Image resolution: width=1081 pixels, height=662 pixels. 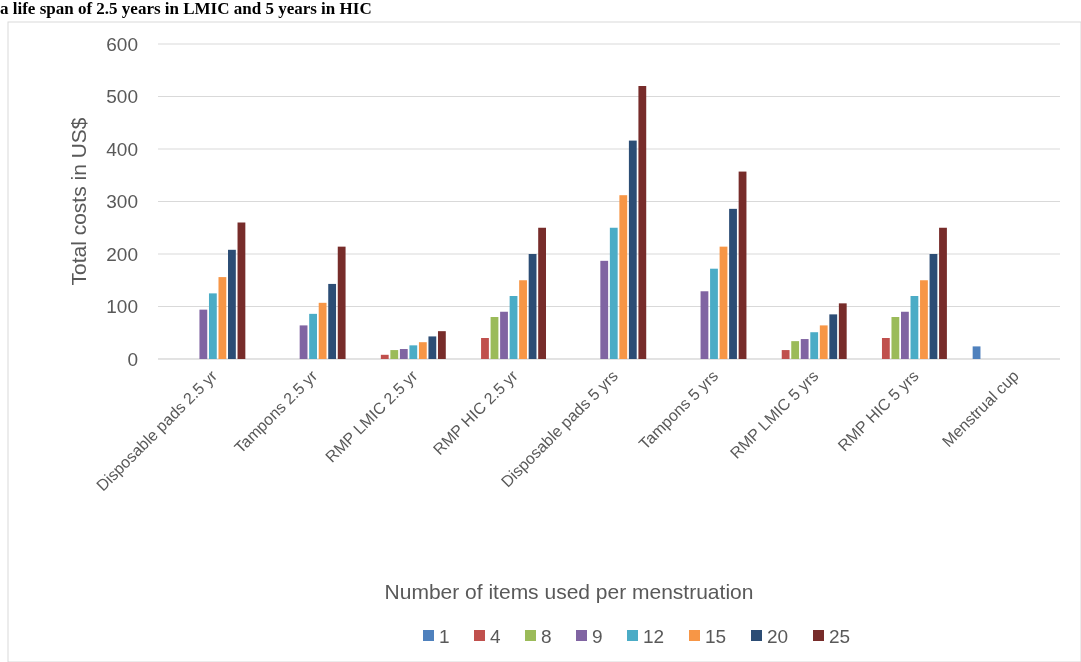 What do you see at coordinates (495, 636) in the screenshot?
I see `legend-label: 4` at bounding box center [495, 636].